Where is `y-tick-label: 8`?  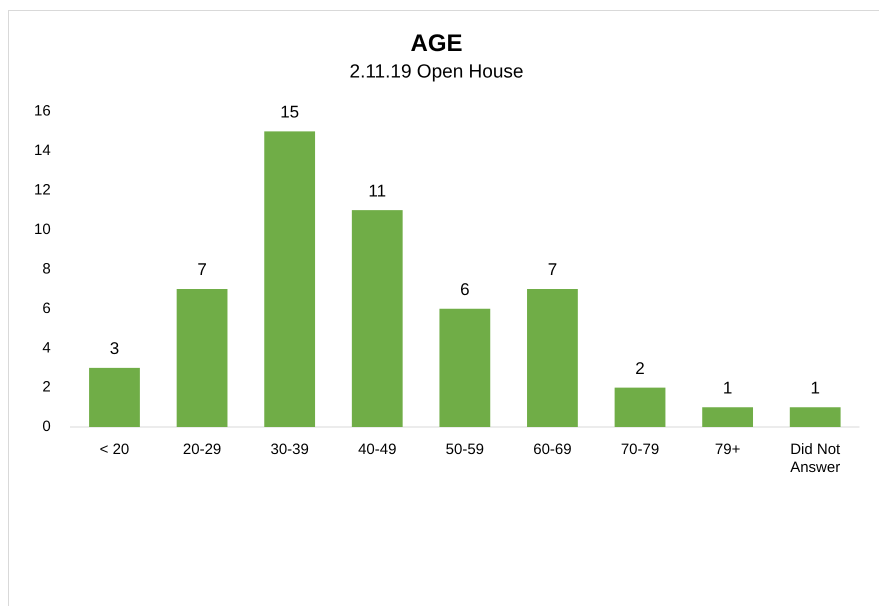
y-tick-label: 8 is located at coordinates (46, 269).